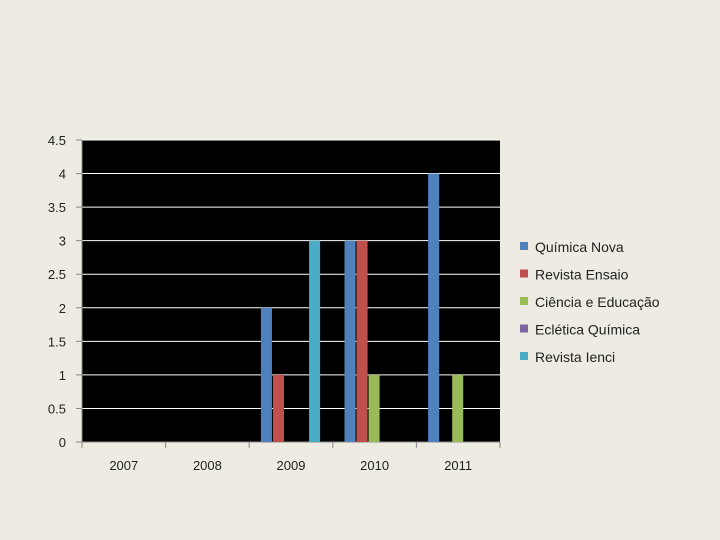 This screenshot has width=720, height=540. What do you see at coordinates (57, 408) in the screenshot?
I see `y-tick-label: 0.5` at bounding box center [57, 408].